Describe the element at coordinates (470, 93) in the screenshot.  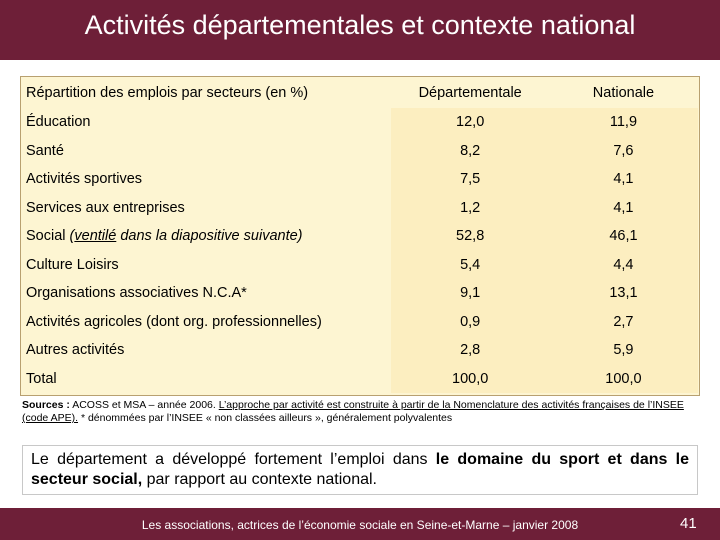
I see `header-departmental: Départementale` at that location.